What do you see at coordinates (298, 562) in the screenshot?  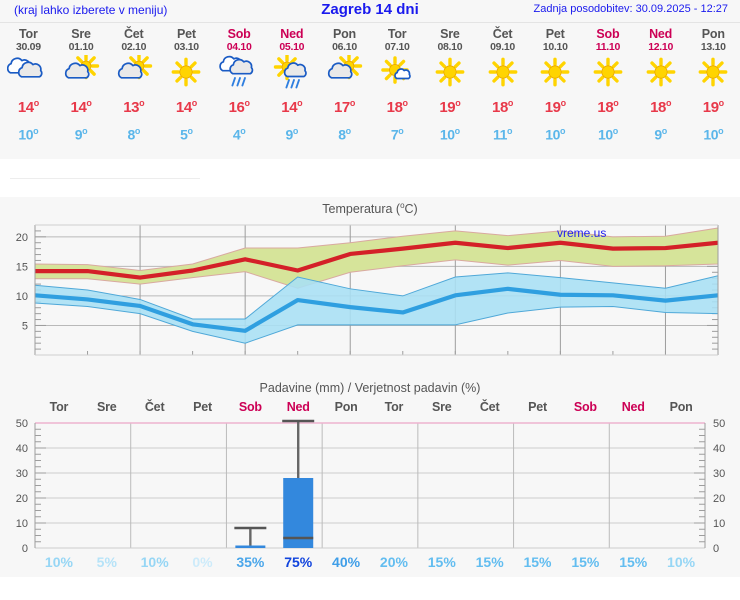 I see `precip-probability-label: 75%` at bounding box center [298, 562].